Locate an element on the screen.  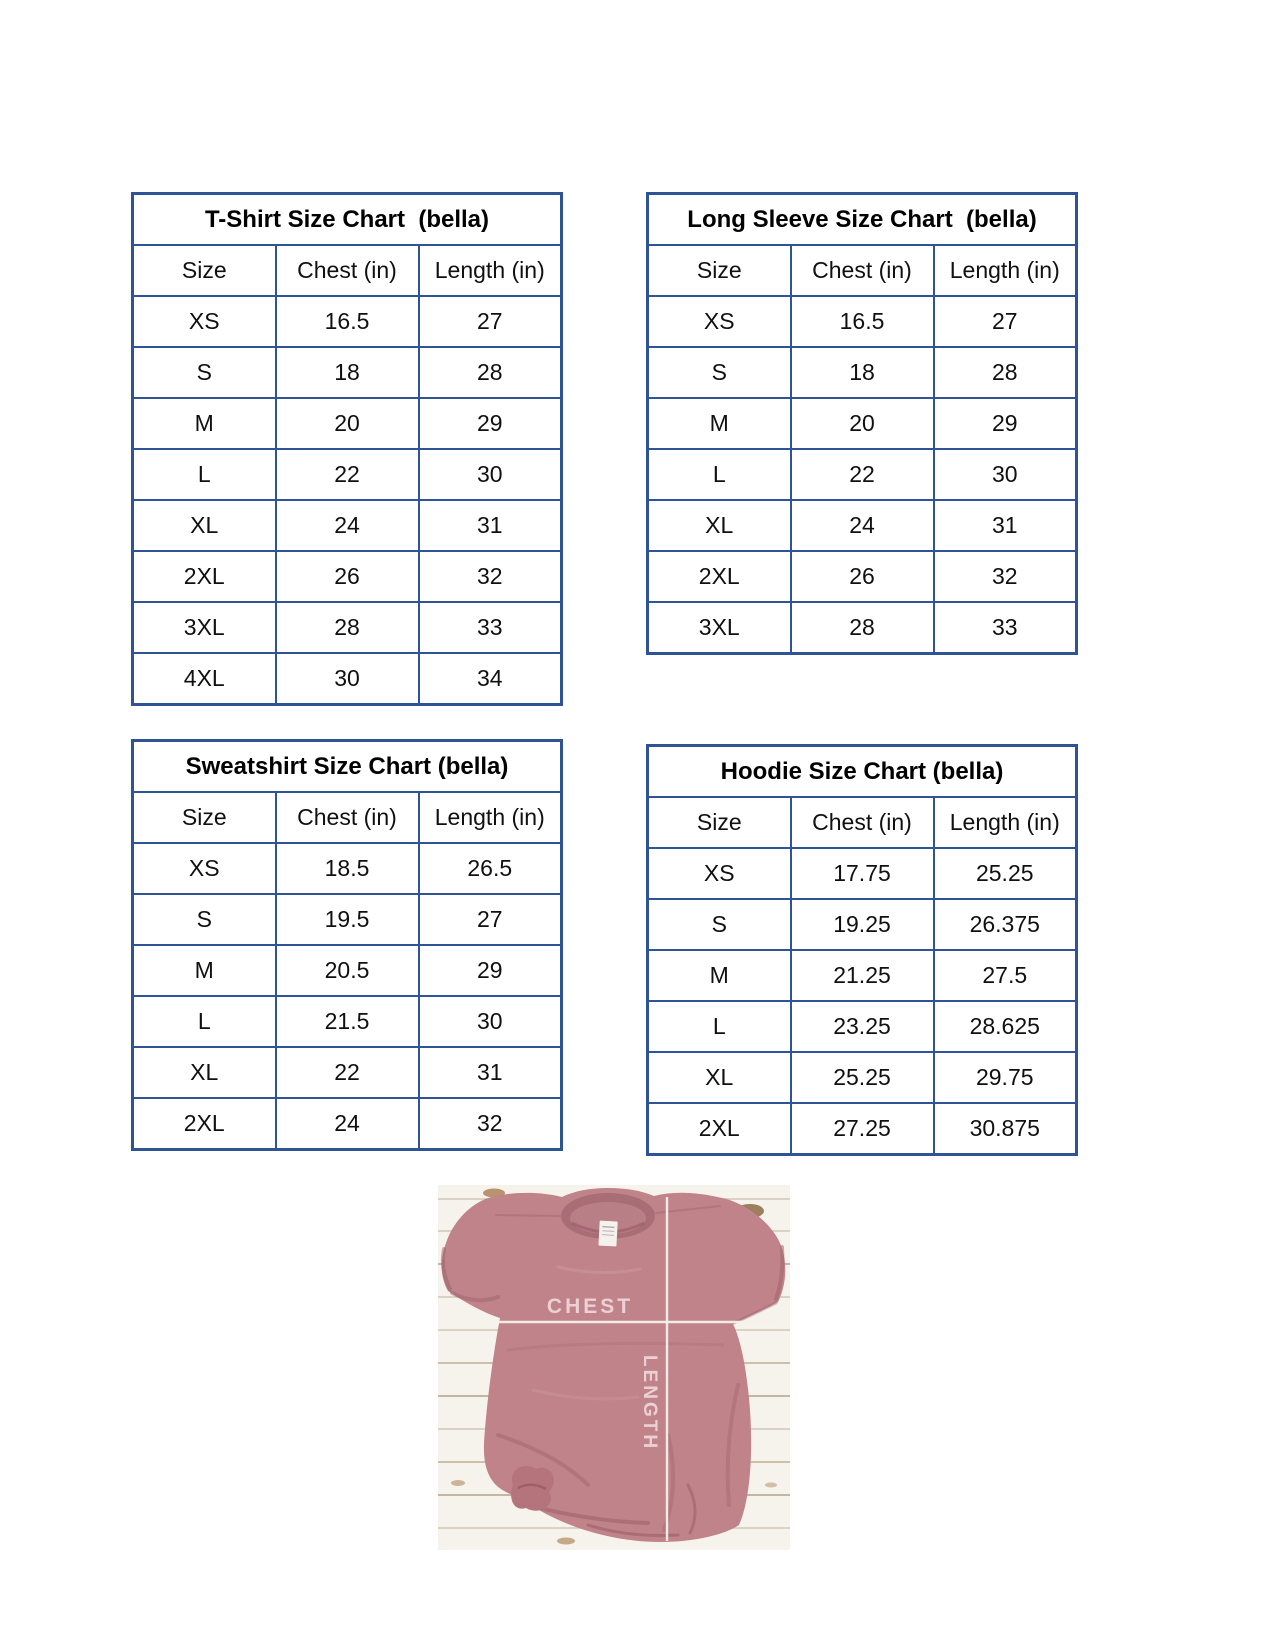
sweatshirt-size-chart-S-size: S is located at coordinates (204, 919).